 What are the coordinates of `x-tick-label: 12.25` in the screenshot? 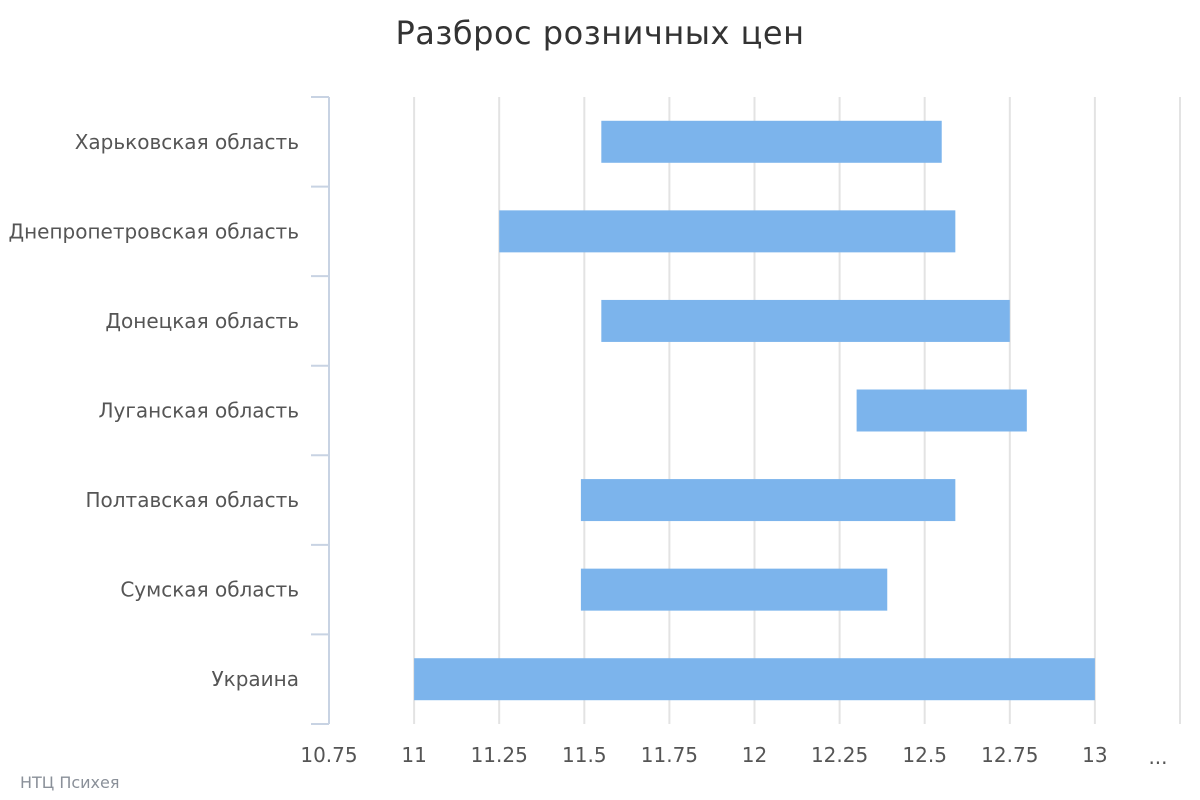 It's located at (839, 755).